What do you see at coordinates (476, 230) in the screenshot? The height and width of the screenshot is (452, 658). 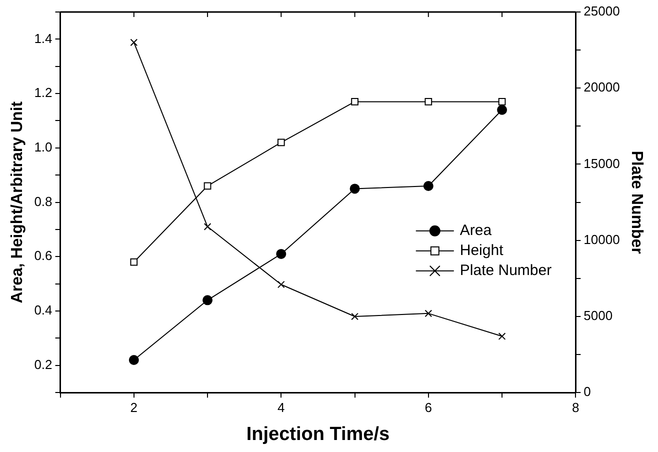 I see `legend-label: Area` at bounding box center [476, 230].